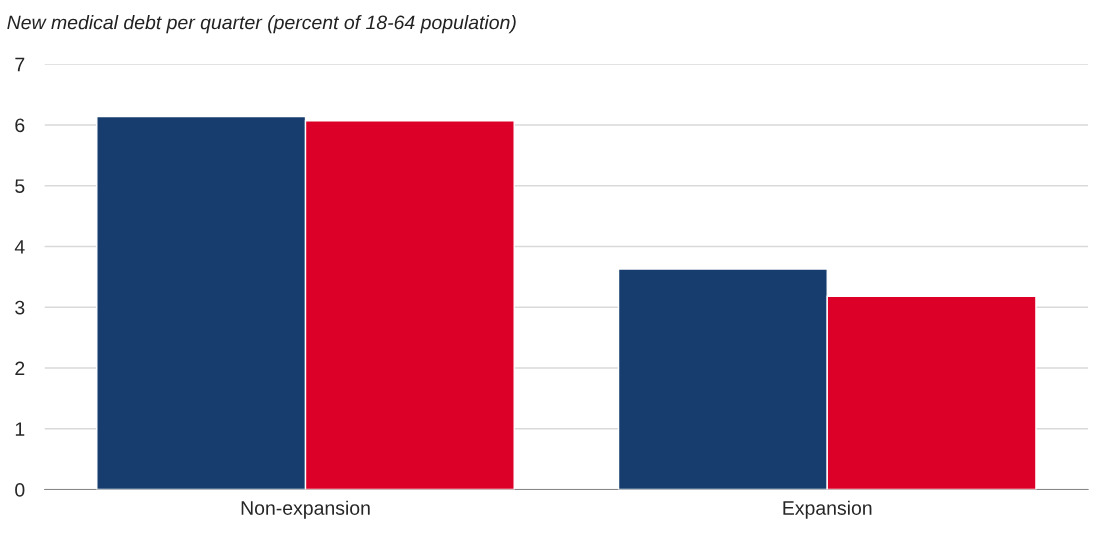 The image size is (1116, 535). What do you see at coordinates (20, 489) in the screenshot?
I see `y-tick-label: 0` at bounding box center [20, 489].